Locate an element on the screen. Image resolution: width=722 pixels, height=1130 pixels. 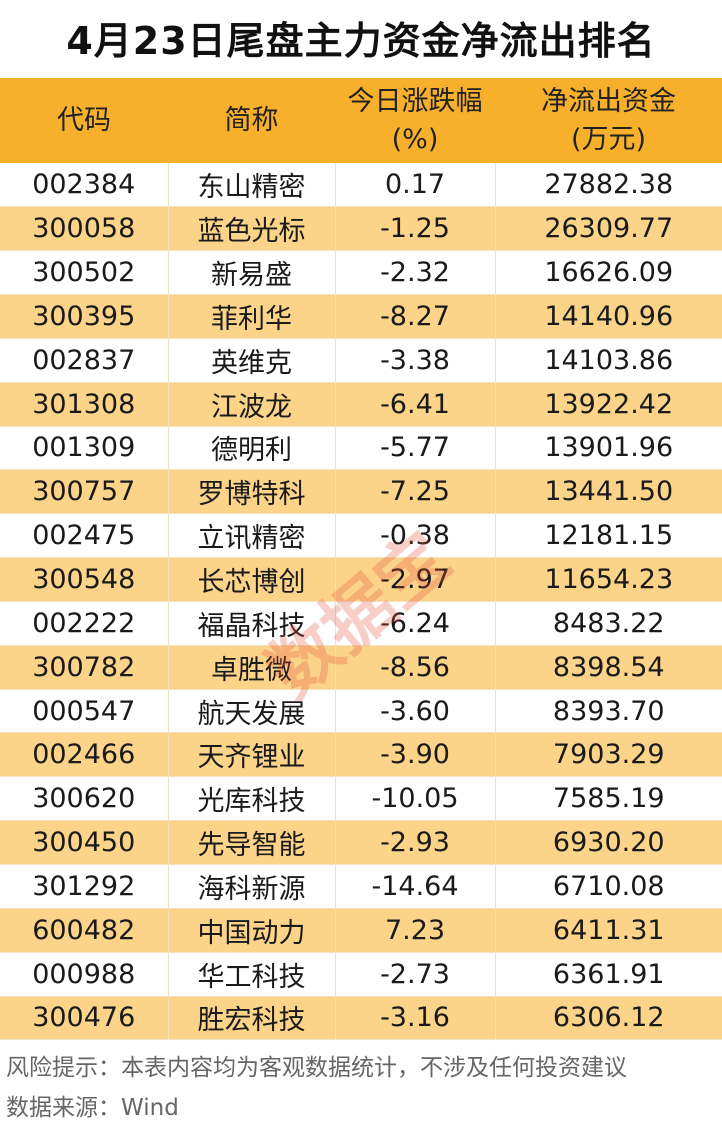
cell-change: -6.24 is located at coordinates (415, 623).